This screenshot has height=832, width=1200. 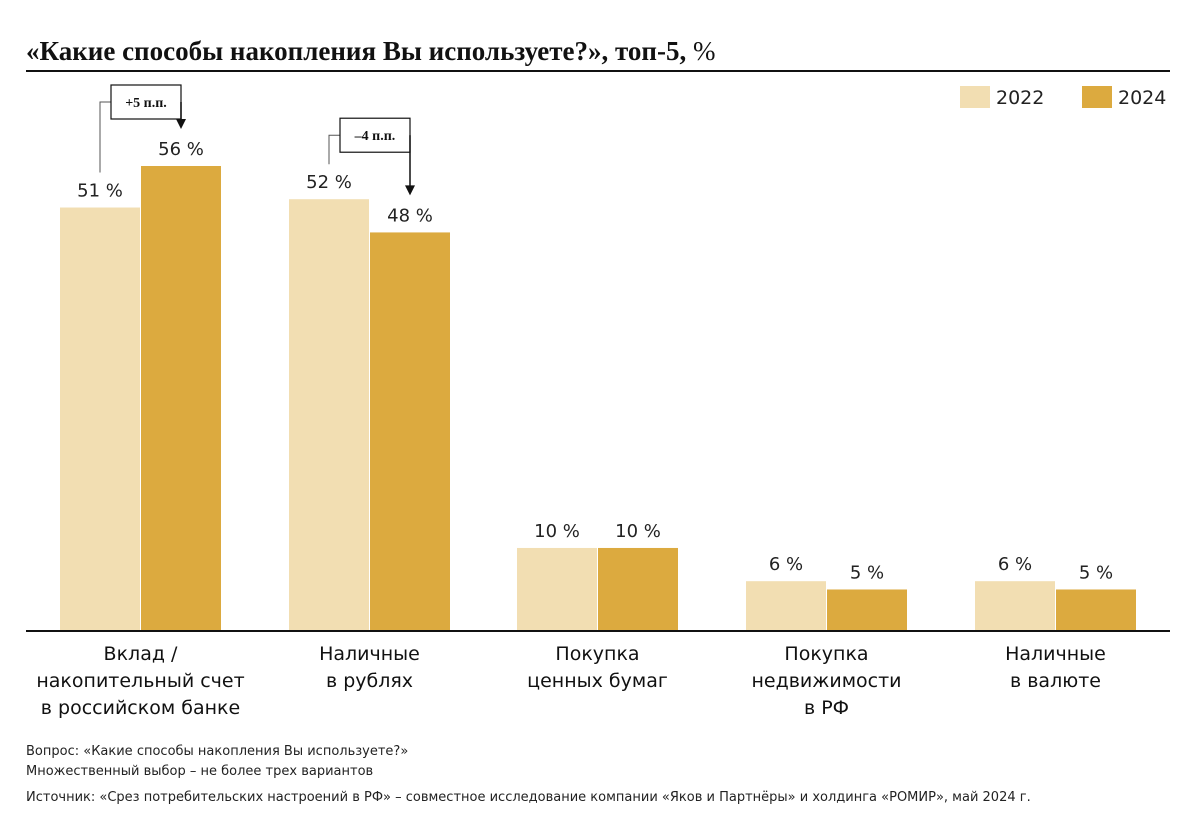 I want to click on value-label-2022-1: 52 %, so click(x=329, y=182).